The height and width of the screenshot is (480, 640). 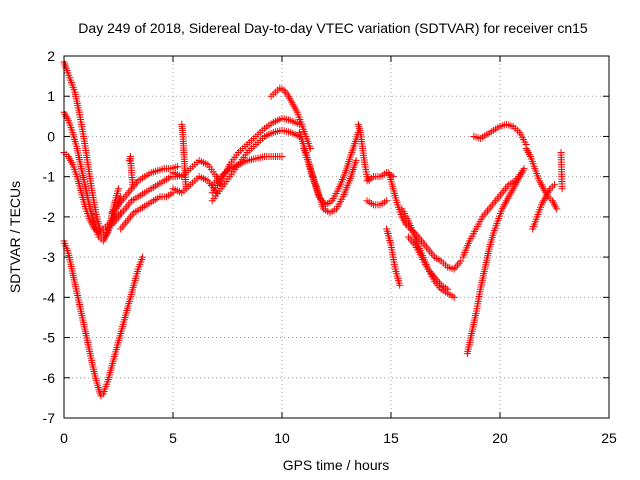 What do you see at coordinates (500, 438) in the screenshot?
I see `x-tick-label: 20` at bounding box center [500, 438].